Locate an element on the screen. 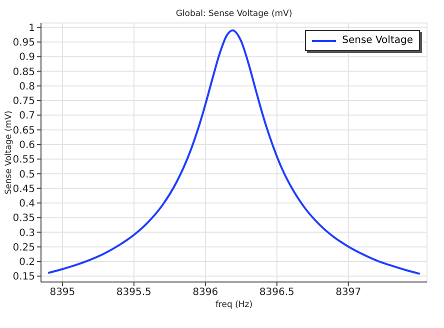  y-tick-label: 0.2 is located at coordinates (27, 262).